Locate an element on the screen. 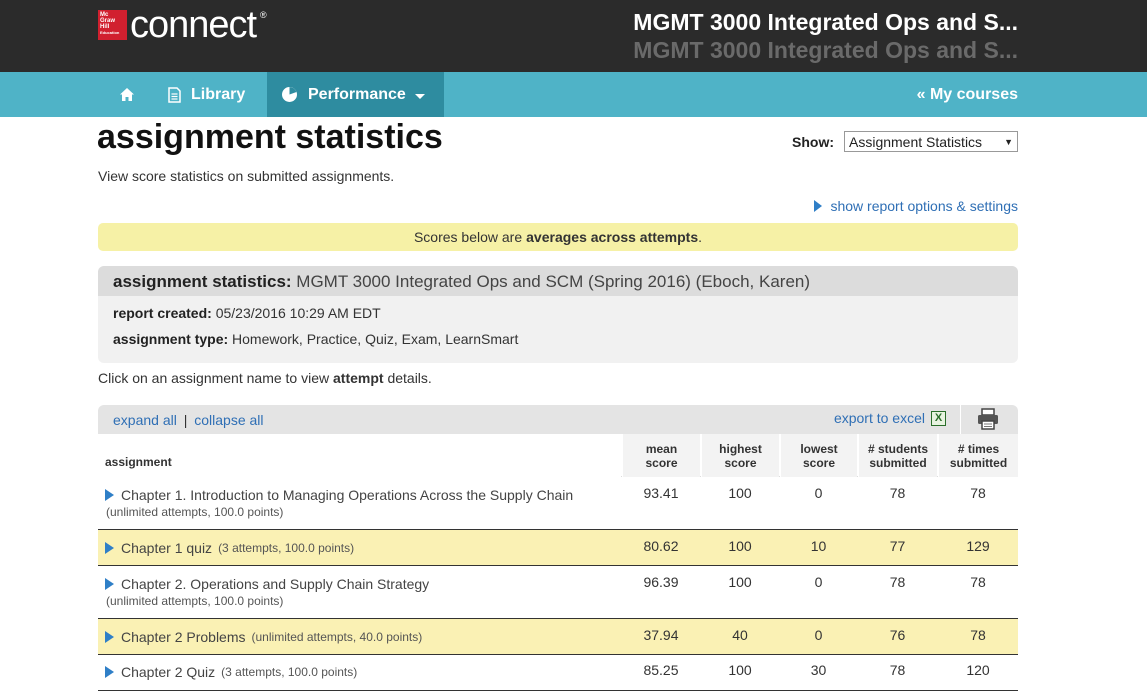 The width and height of the screenshot is (1147, 691). show-dropdown: Assignment Statistics ▼ is located at coordinates (931, 141).